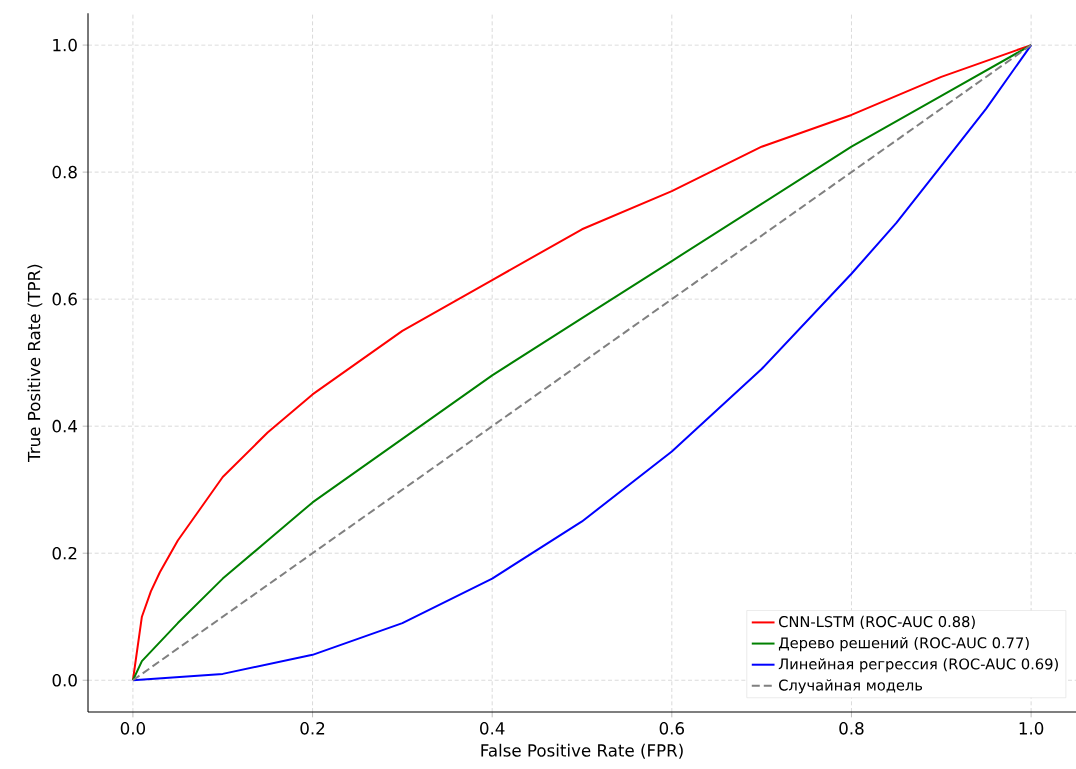  What do you see at coordinates (582, 751) in the screenshot?
I see `x-axis-title: False Positive Rate (FPR)` at bounding box center [582, 751].